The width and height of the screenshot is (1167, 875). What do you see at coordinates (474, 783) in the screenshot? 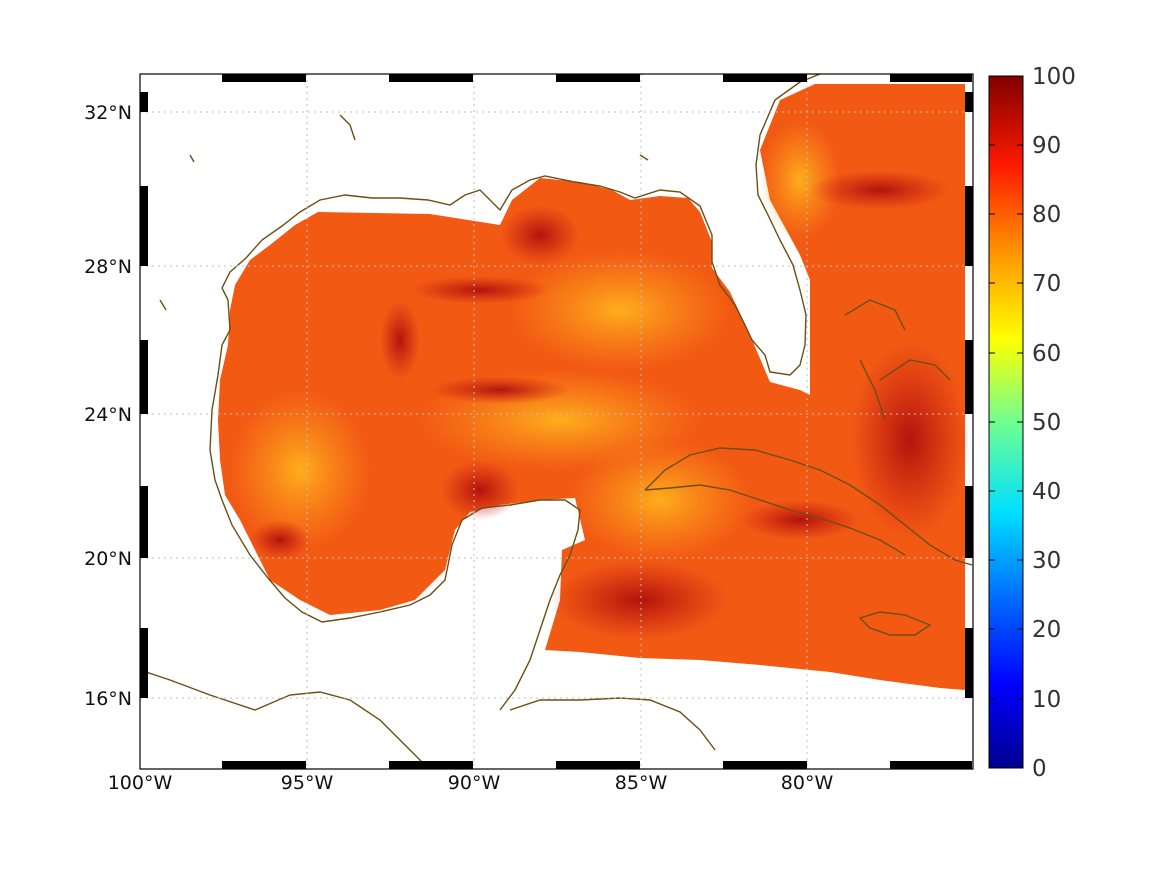
I see `lon-tick-label: 90°W` at bounding box center [474, 783].